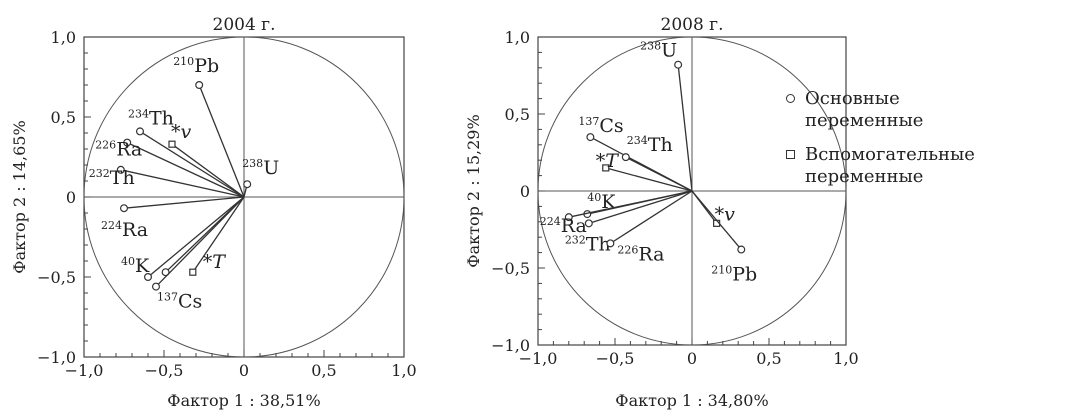 The image size is (1084, 416). Describe the element at coordinates (243, 400) in the screenshot. I see `x-axis-label: Фактор 1 : 38,51%` at that location.